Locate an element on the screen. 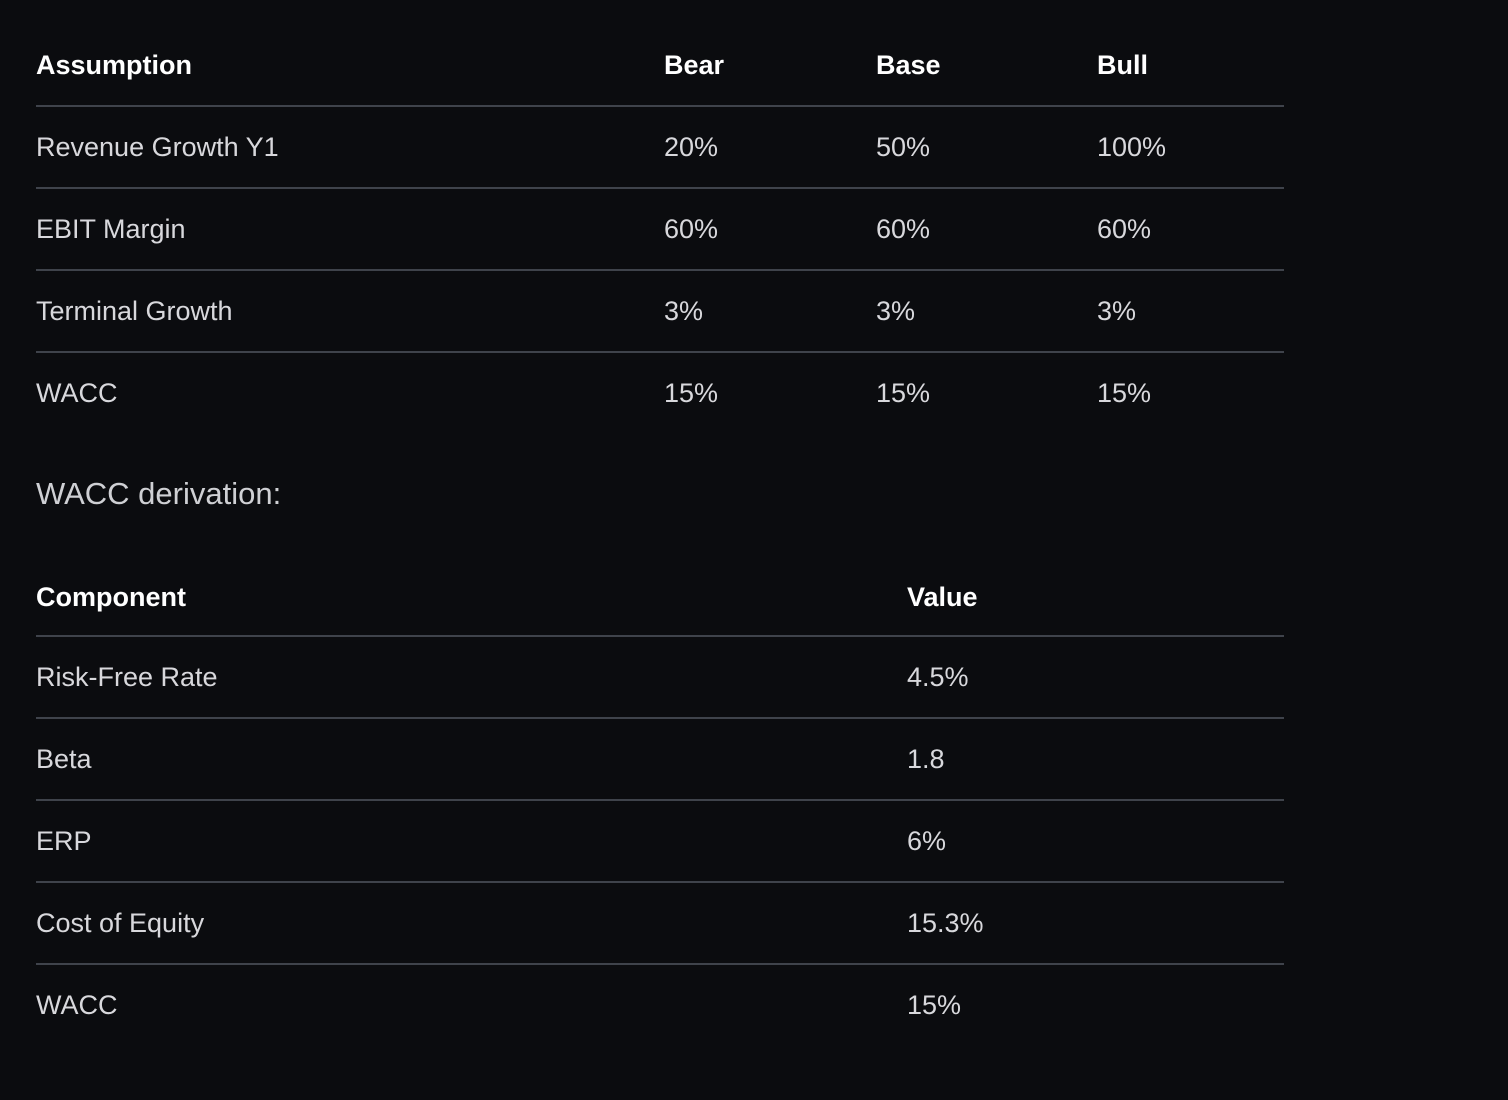 The image size is (1508, 1100). table-cell: EBIT Margin is located at coordinates (350, 229).